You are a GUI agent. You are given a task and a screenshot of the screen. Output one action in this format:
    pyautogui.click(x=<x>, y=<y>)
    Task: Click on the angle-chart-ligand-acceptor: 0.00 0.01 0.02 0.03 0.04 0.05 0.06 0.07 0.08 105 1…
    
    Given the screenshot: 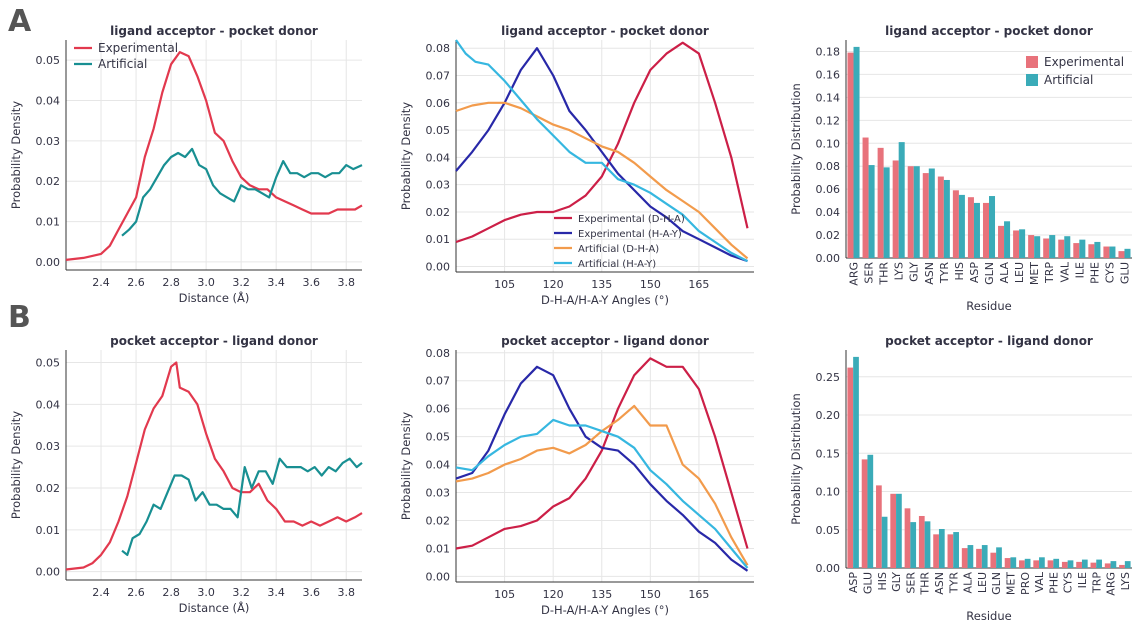 What is the action you would take?
    pyautogui.click(x=576, y=165)
    